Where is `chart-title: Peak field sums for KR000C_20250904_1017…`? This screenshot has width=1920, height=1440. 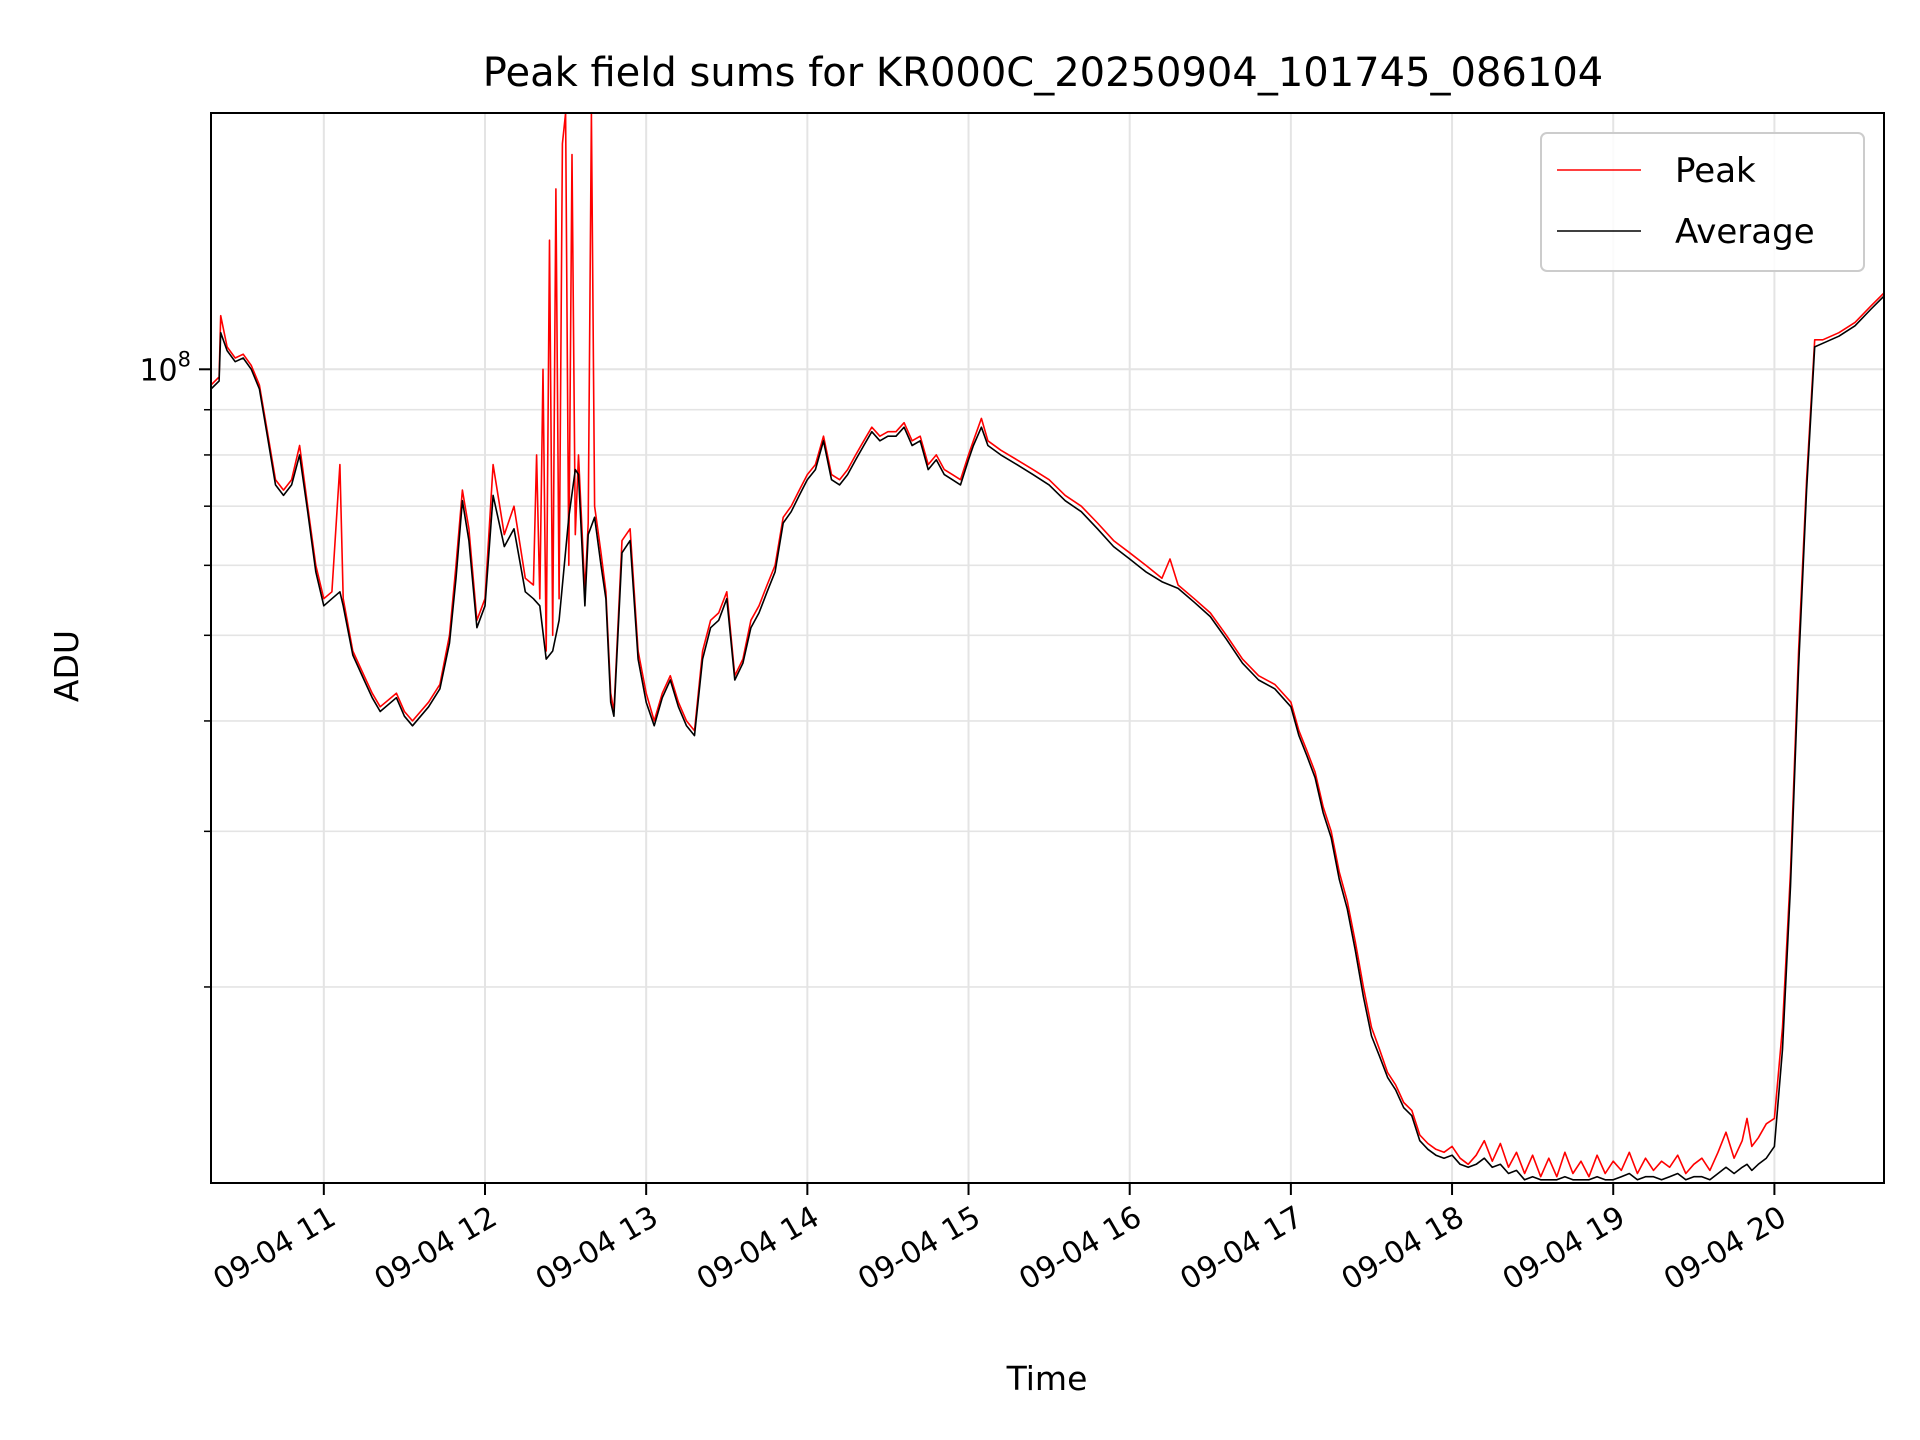
chart-title: Peak field sums for KR000C_20250904_1017… is located at coordinates (1043, 73).